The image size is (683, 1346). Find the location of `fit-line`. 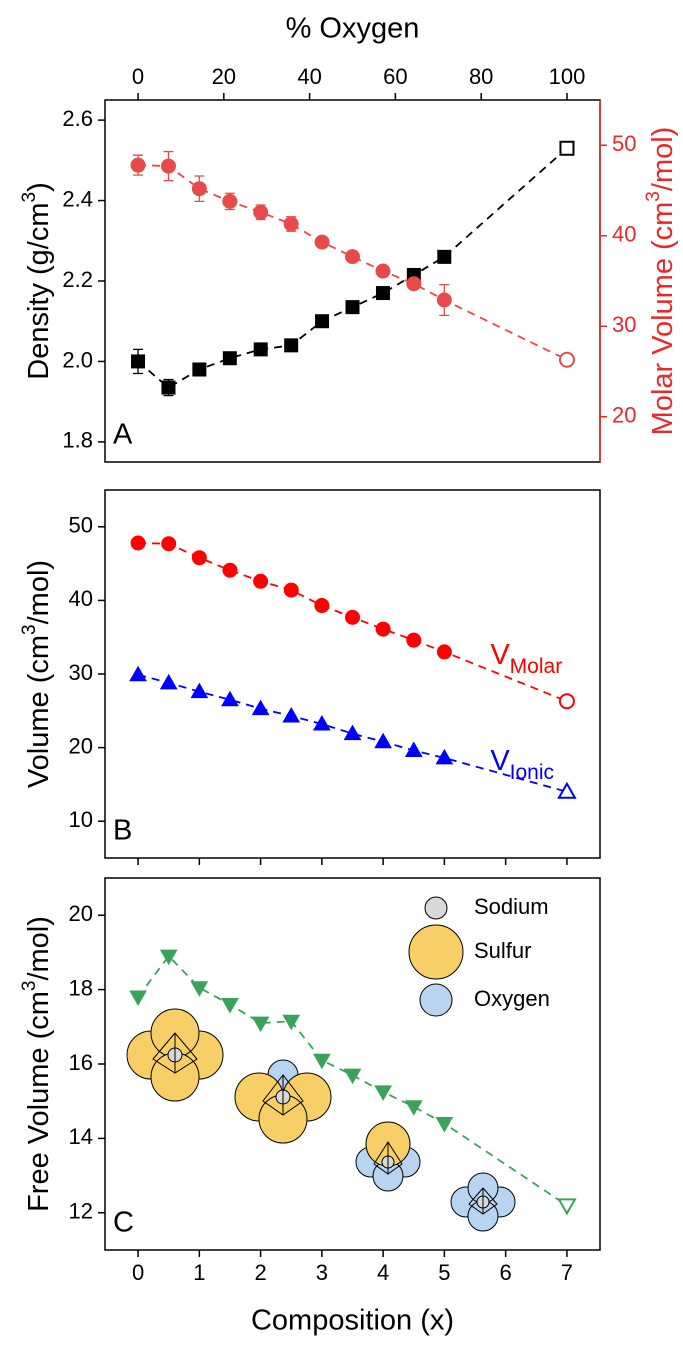

fit-line is located at coordinates (352, 733).